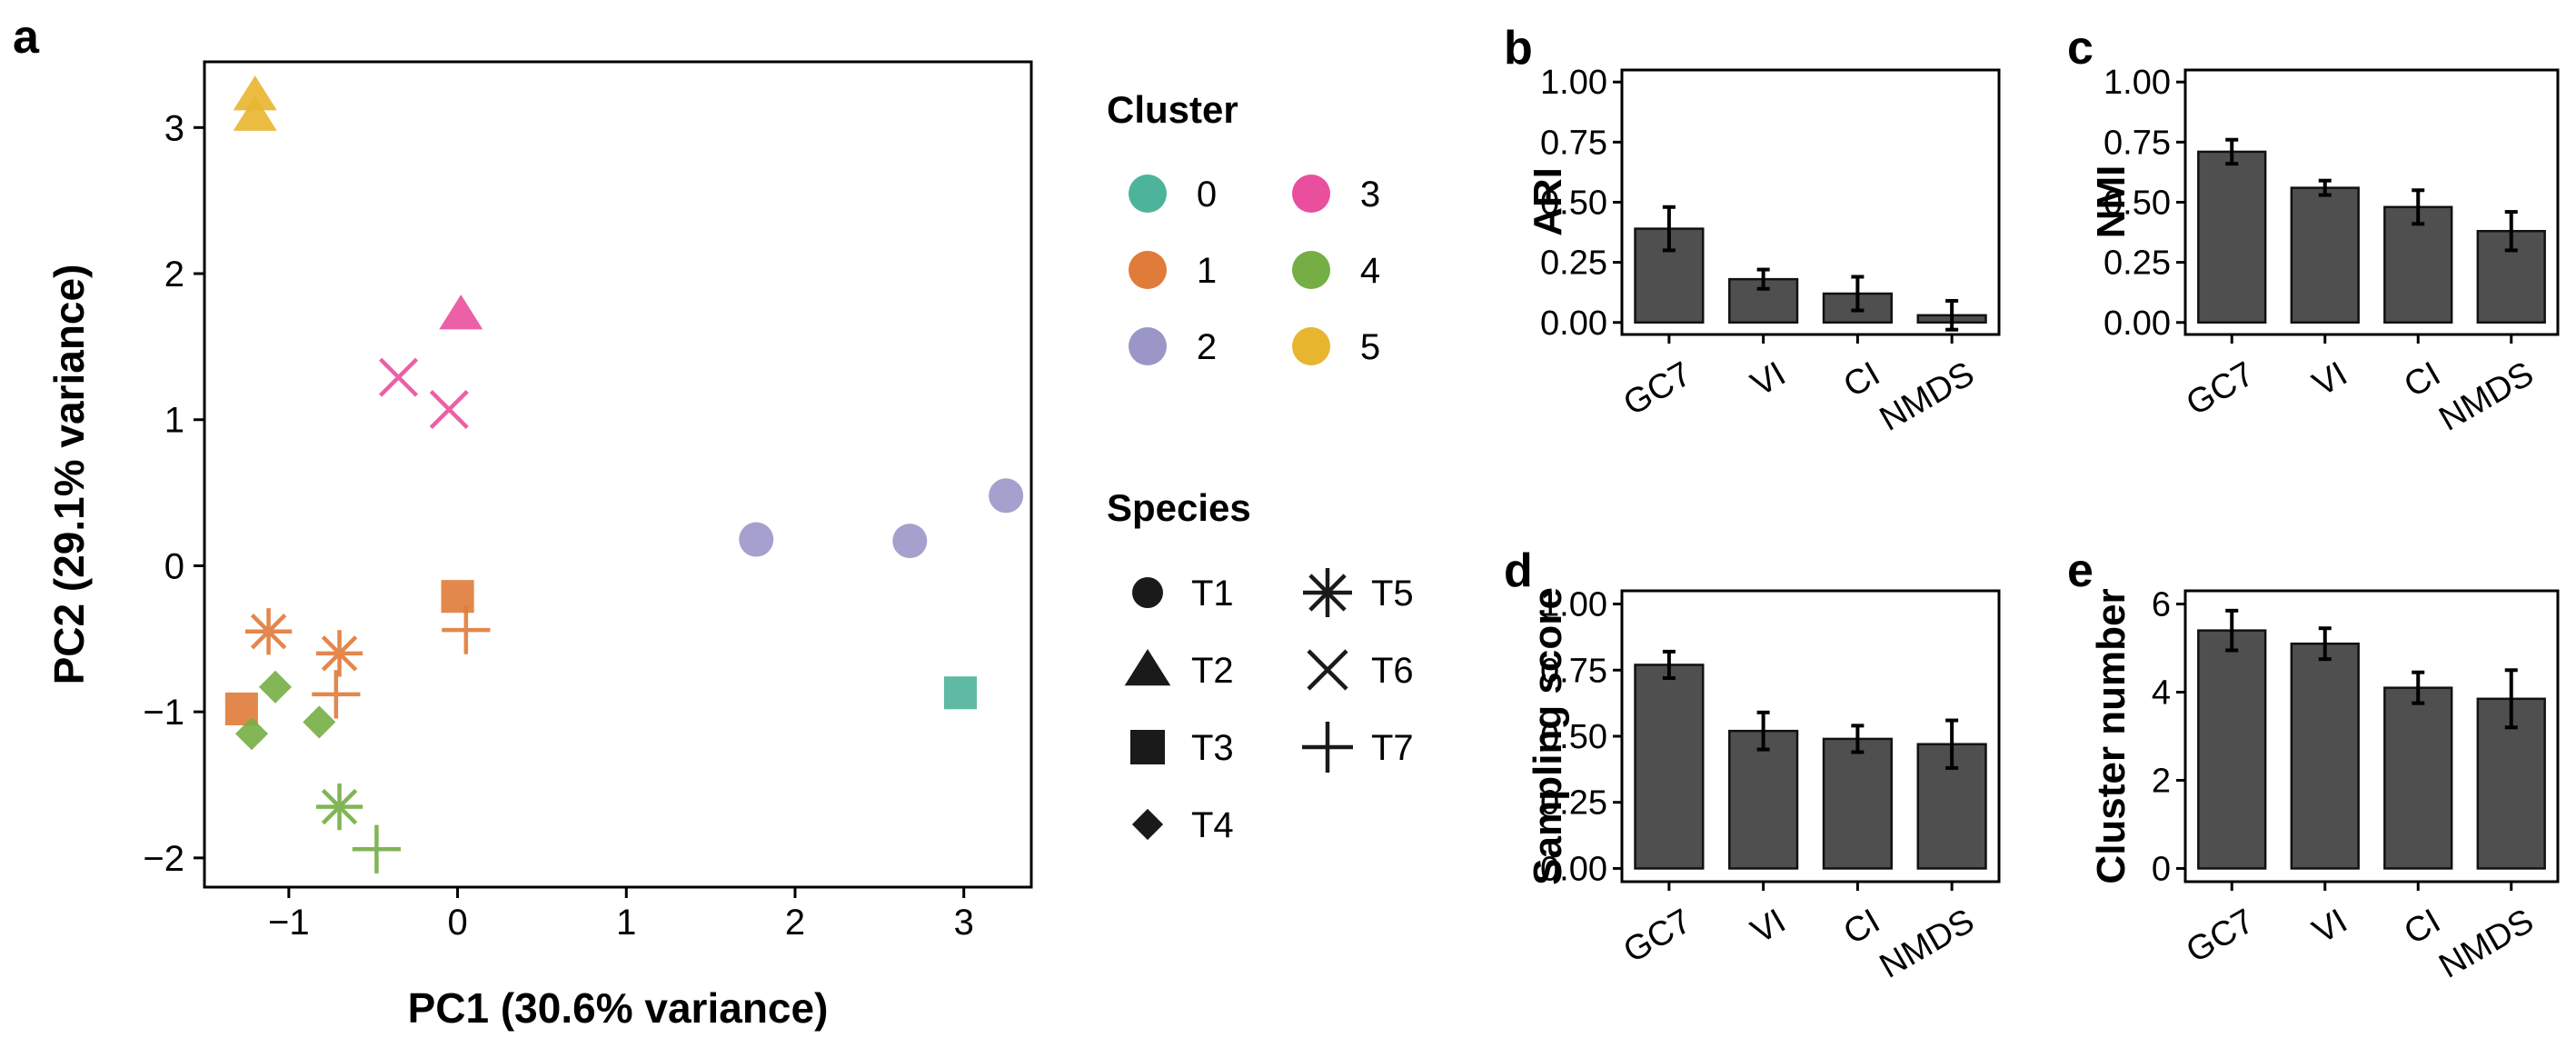 This screenshot has width=2576, height=1048. What do you see at coordinates (2161, 605) in the screenshot?
I see `y-tick-label: 6` at bounding box center [2161, 605].